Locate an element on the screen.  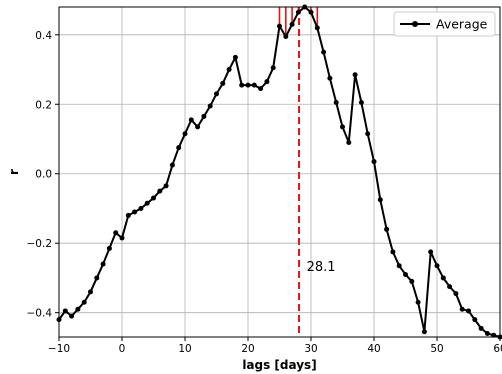
x-tick-label: 60 is located at coordinates (497, 349).